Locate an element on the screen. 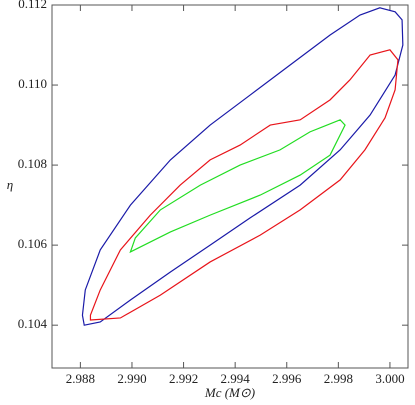 Image resolution: width=415 pixels, height=405 pixels. y-axis-label: η is located at coordinates (10, 184).